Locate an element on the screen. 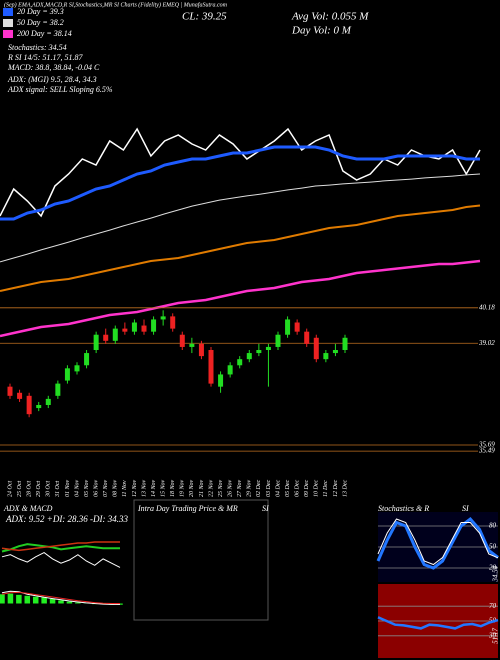 The image size is (500, 660). info-line: ADX: (MGI) 9.5, 28.4, 34.3 is located at coordinates (52, 79).